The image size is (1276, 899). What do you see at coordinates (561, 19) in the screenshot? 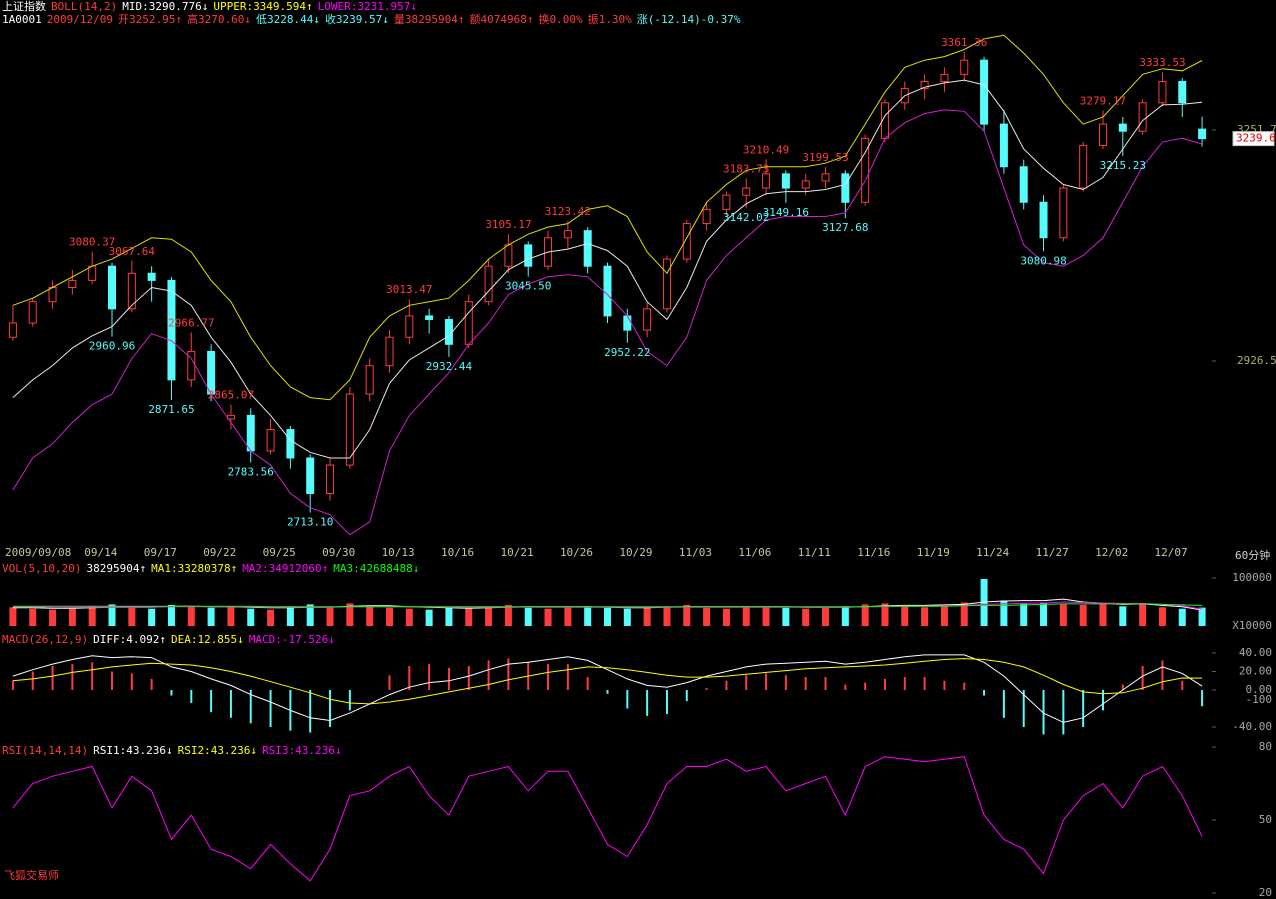
I see `legend-item: 换0.00%` at bounding box center [561, 19].